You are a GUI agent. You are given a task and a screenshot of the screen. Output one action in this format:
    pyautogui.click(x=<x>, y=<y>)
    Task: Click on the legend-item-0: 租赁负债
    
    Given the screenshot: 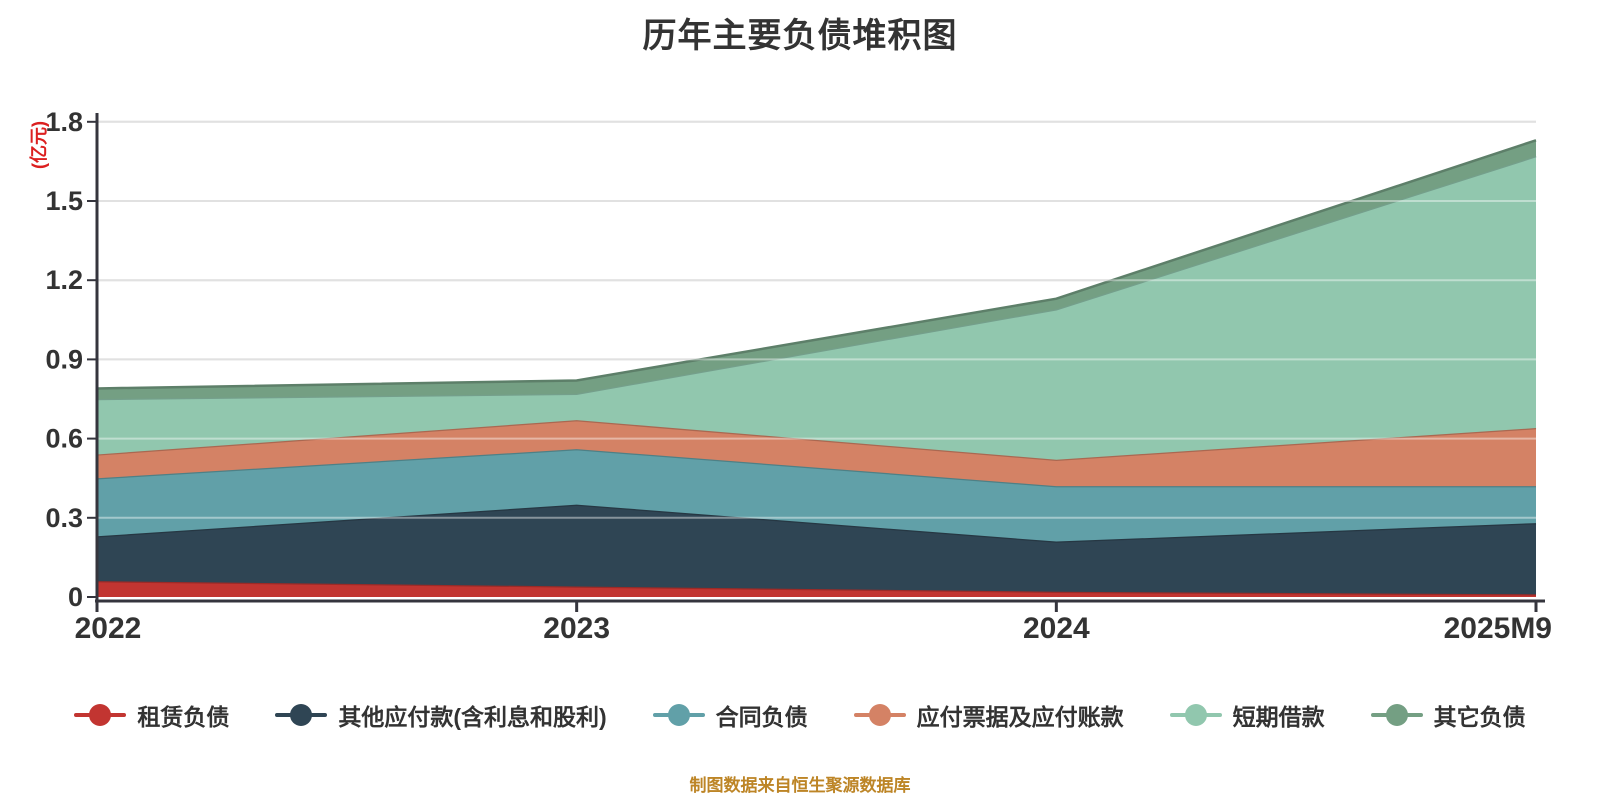 What is the action you would take?
    pyautogui.click(x=151, y=715)
    